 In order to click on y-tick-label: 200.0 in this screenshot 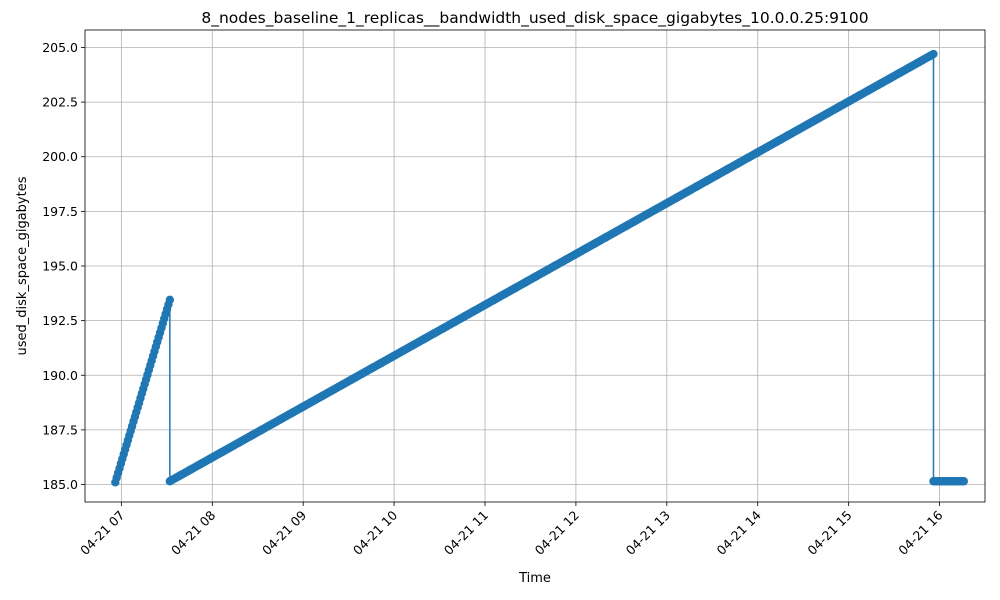, I will do `click(60, 156)`.